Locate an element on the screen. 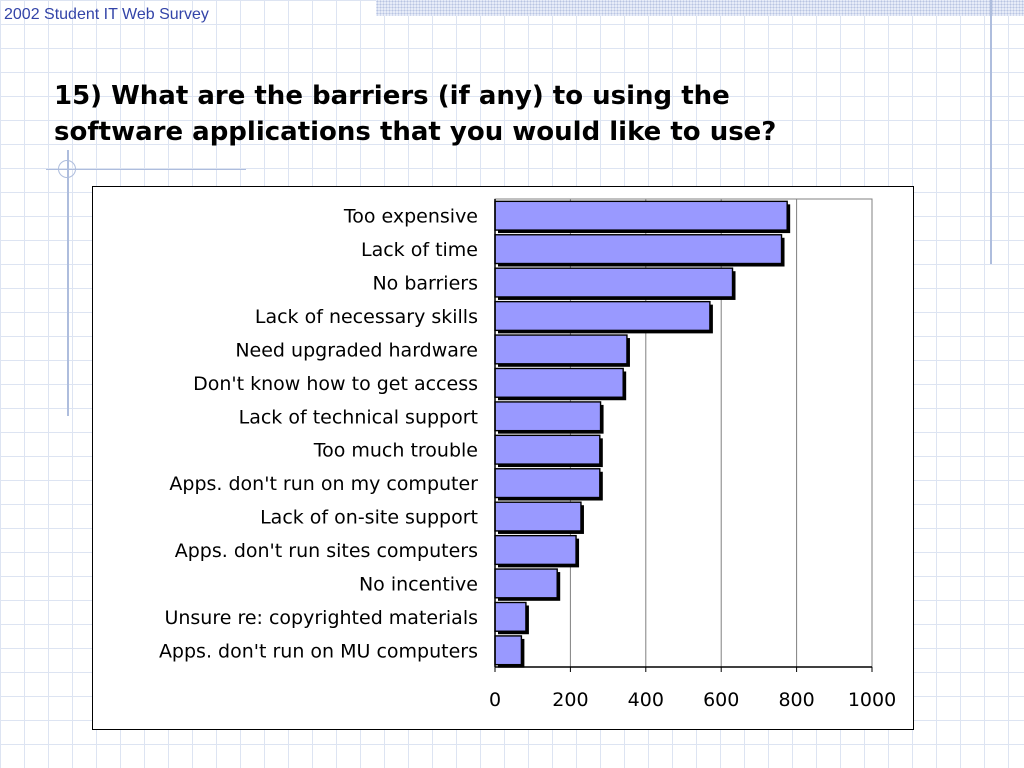 The width and height of the screenshot is (1024, 768). header-pattern-band is located at coordinates (700, 8).